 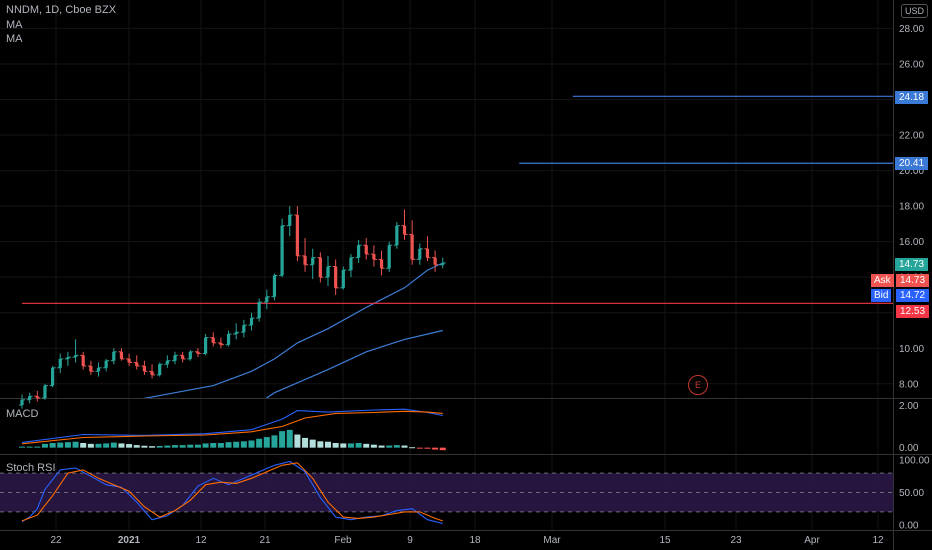 What do you see at coordinates (912, 163) in the screenshot?
I see `alert-level-20-tag: 20.41` at bounding box center [912, 163].